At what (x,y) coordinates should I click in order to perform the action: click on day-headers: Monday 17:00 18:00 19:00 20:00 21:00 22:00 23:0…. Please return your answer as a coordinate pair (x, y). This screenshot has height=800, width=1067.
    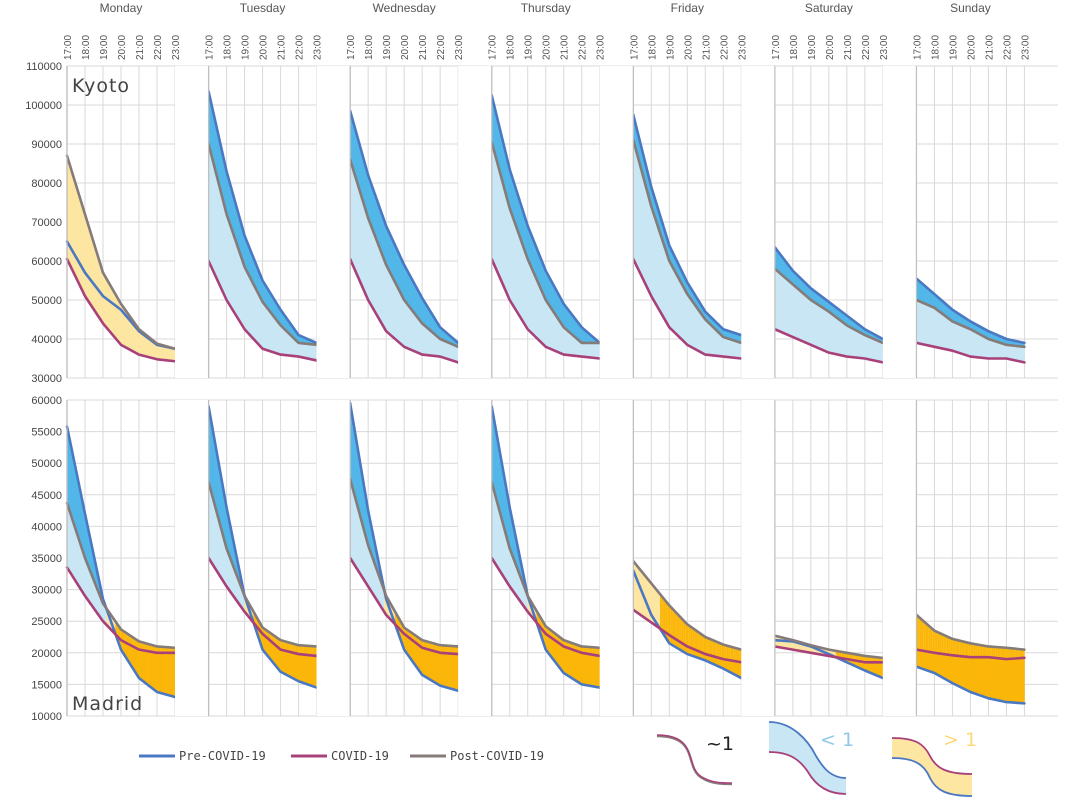
    Looking at the image, I should click on (547, 30).